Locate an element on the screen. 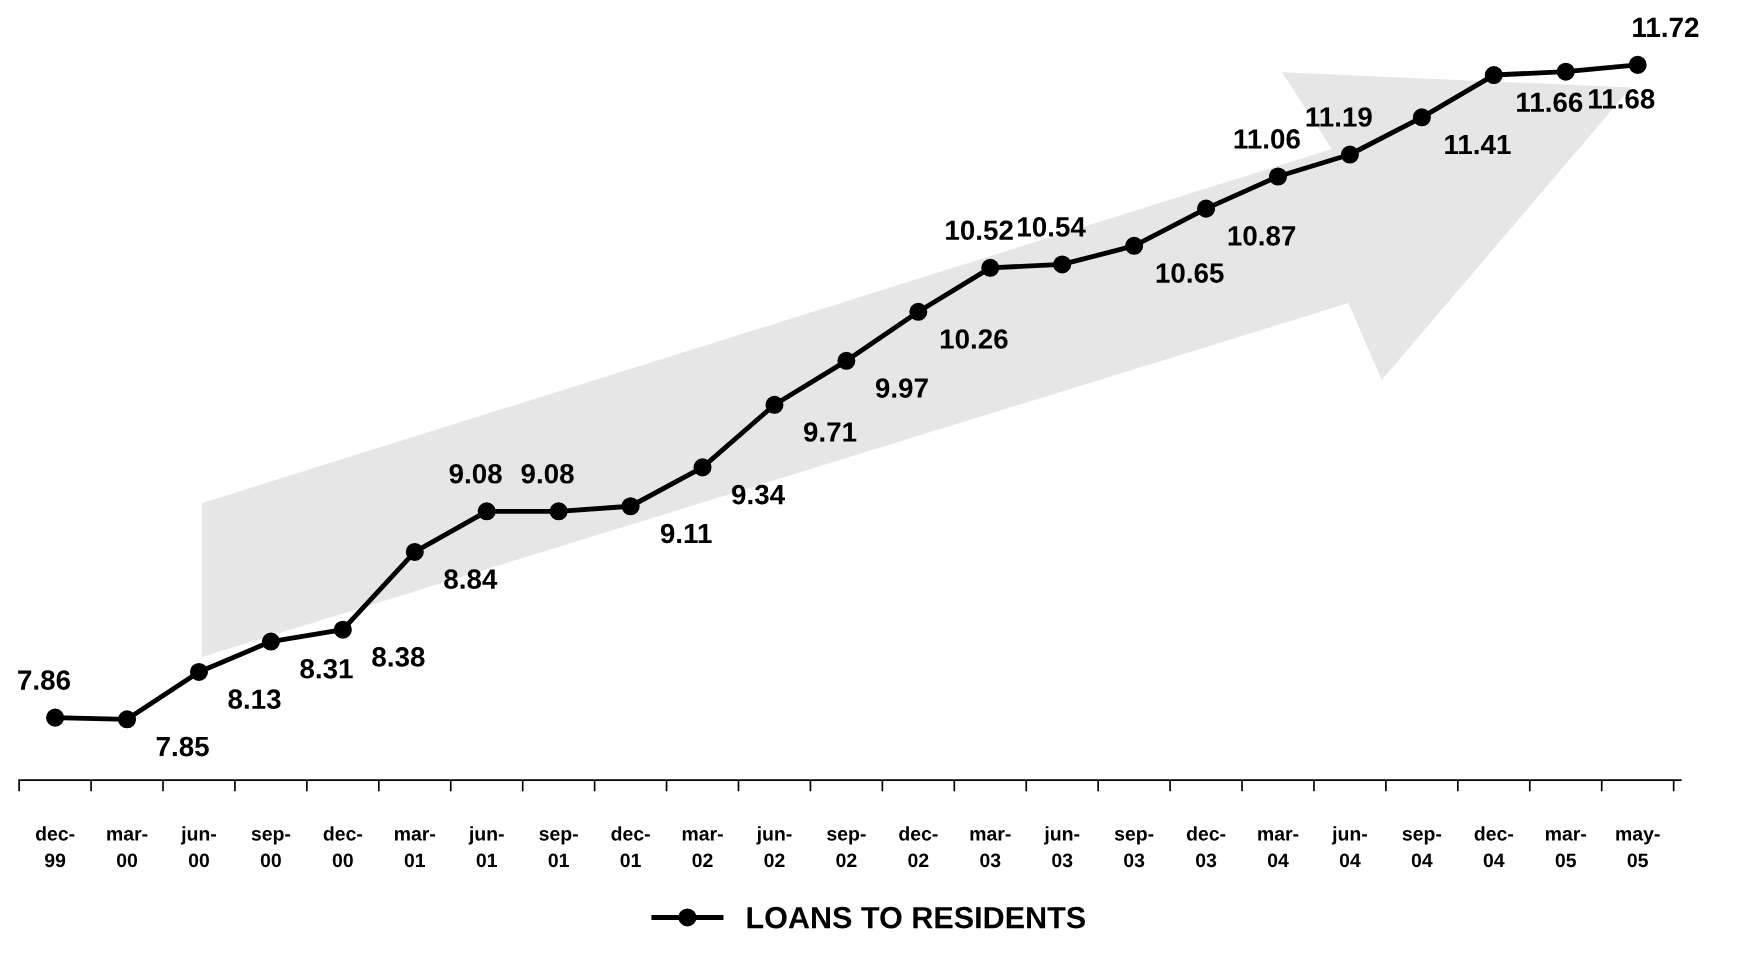  data-label: 9.97 is located at coordinates (901, 388).